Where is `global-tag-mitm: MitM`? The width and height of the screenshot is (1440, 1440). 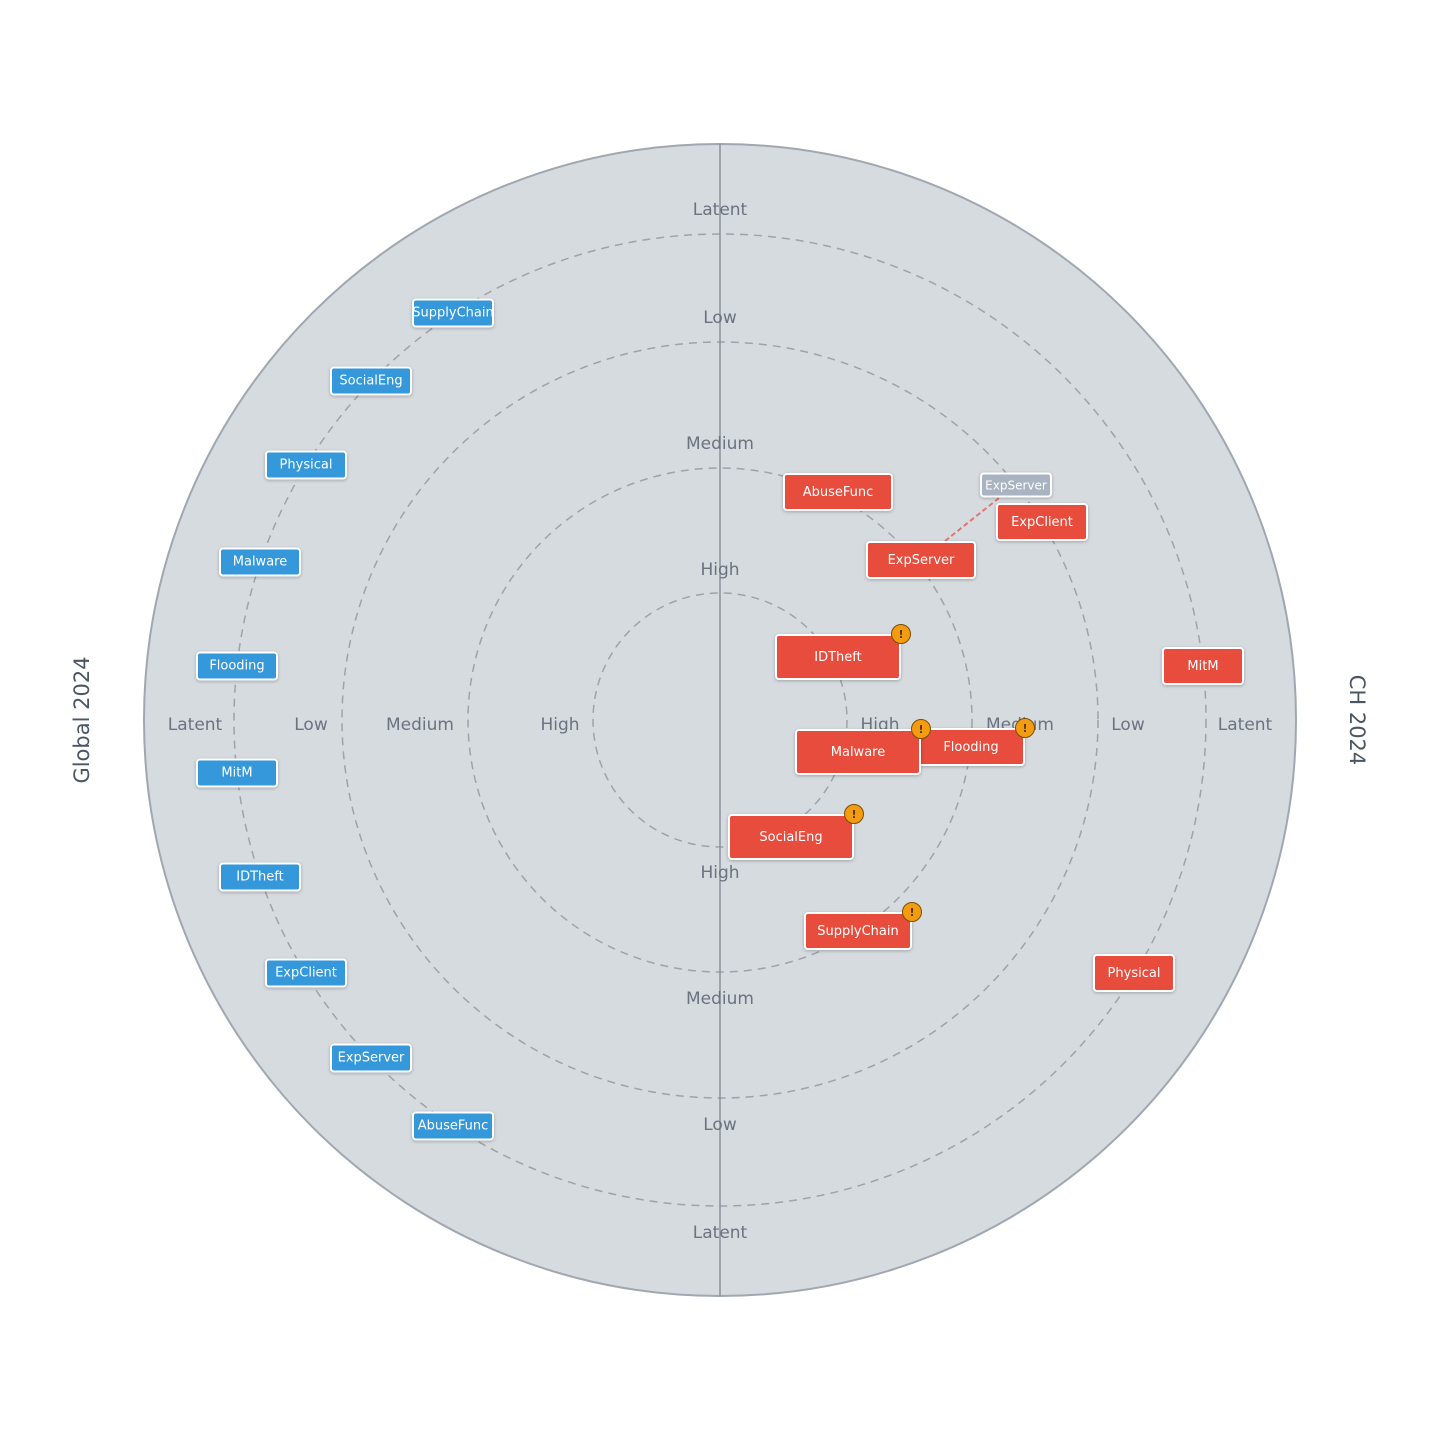
global-tag-mitm: MitM is located at coordinates (237, 773).